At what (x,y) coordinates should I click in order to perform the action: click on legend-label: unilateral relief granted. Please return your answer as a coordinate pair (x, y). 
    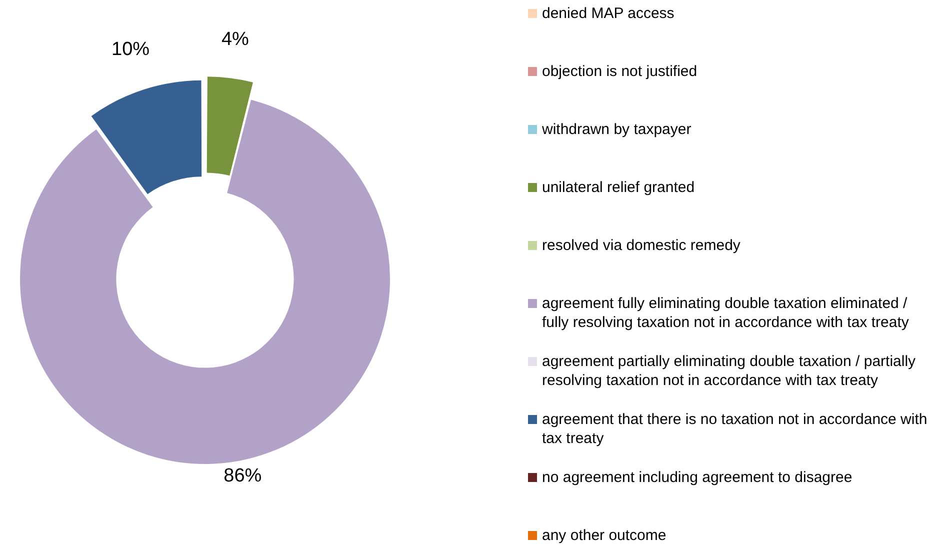
    Looking at the image, I should click on (618, 187).